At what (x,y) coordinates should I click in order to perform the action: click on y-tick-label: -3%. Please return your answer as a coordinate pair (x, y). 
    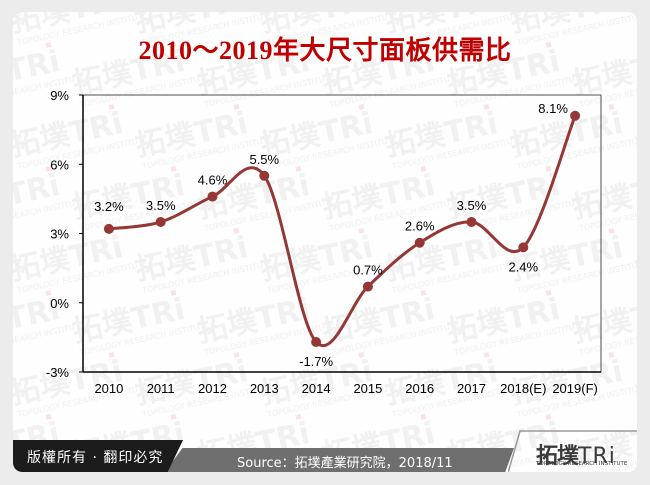
    Looking at the image, I should click on (58, 372).